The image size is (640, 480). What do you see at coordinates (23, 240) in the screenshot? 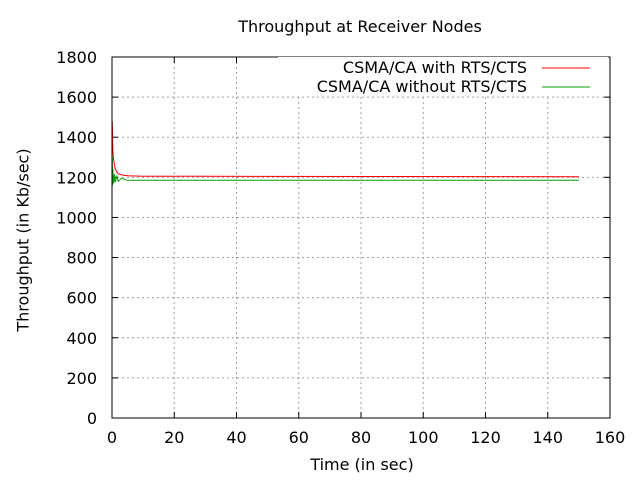
I see `y-axis-label: Throughput (in Kb/sec)` at bounding box center [23, 240].